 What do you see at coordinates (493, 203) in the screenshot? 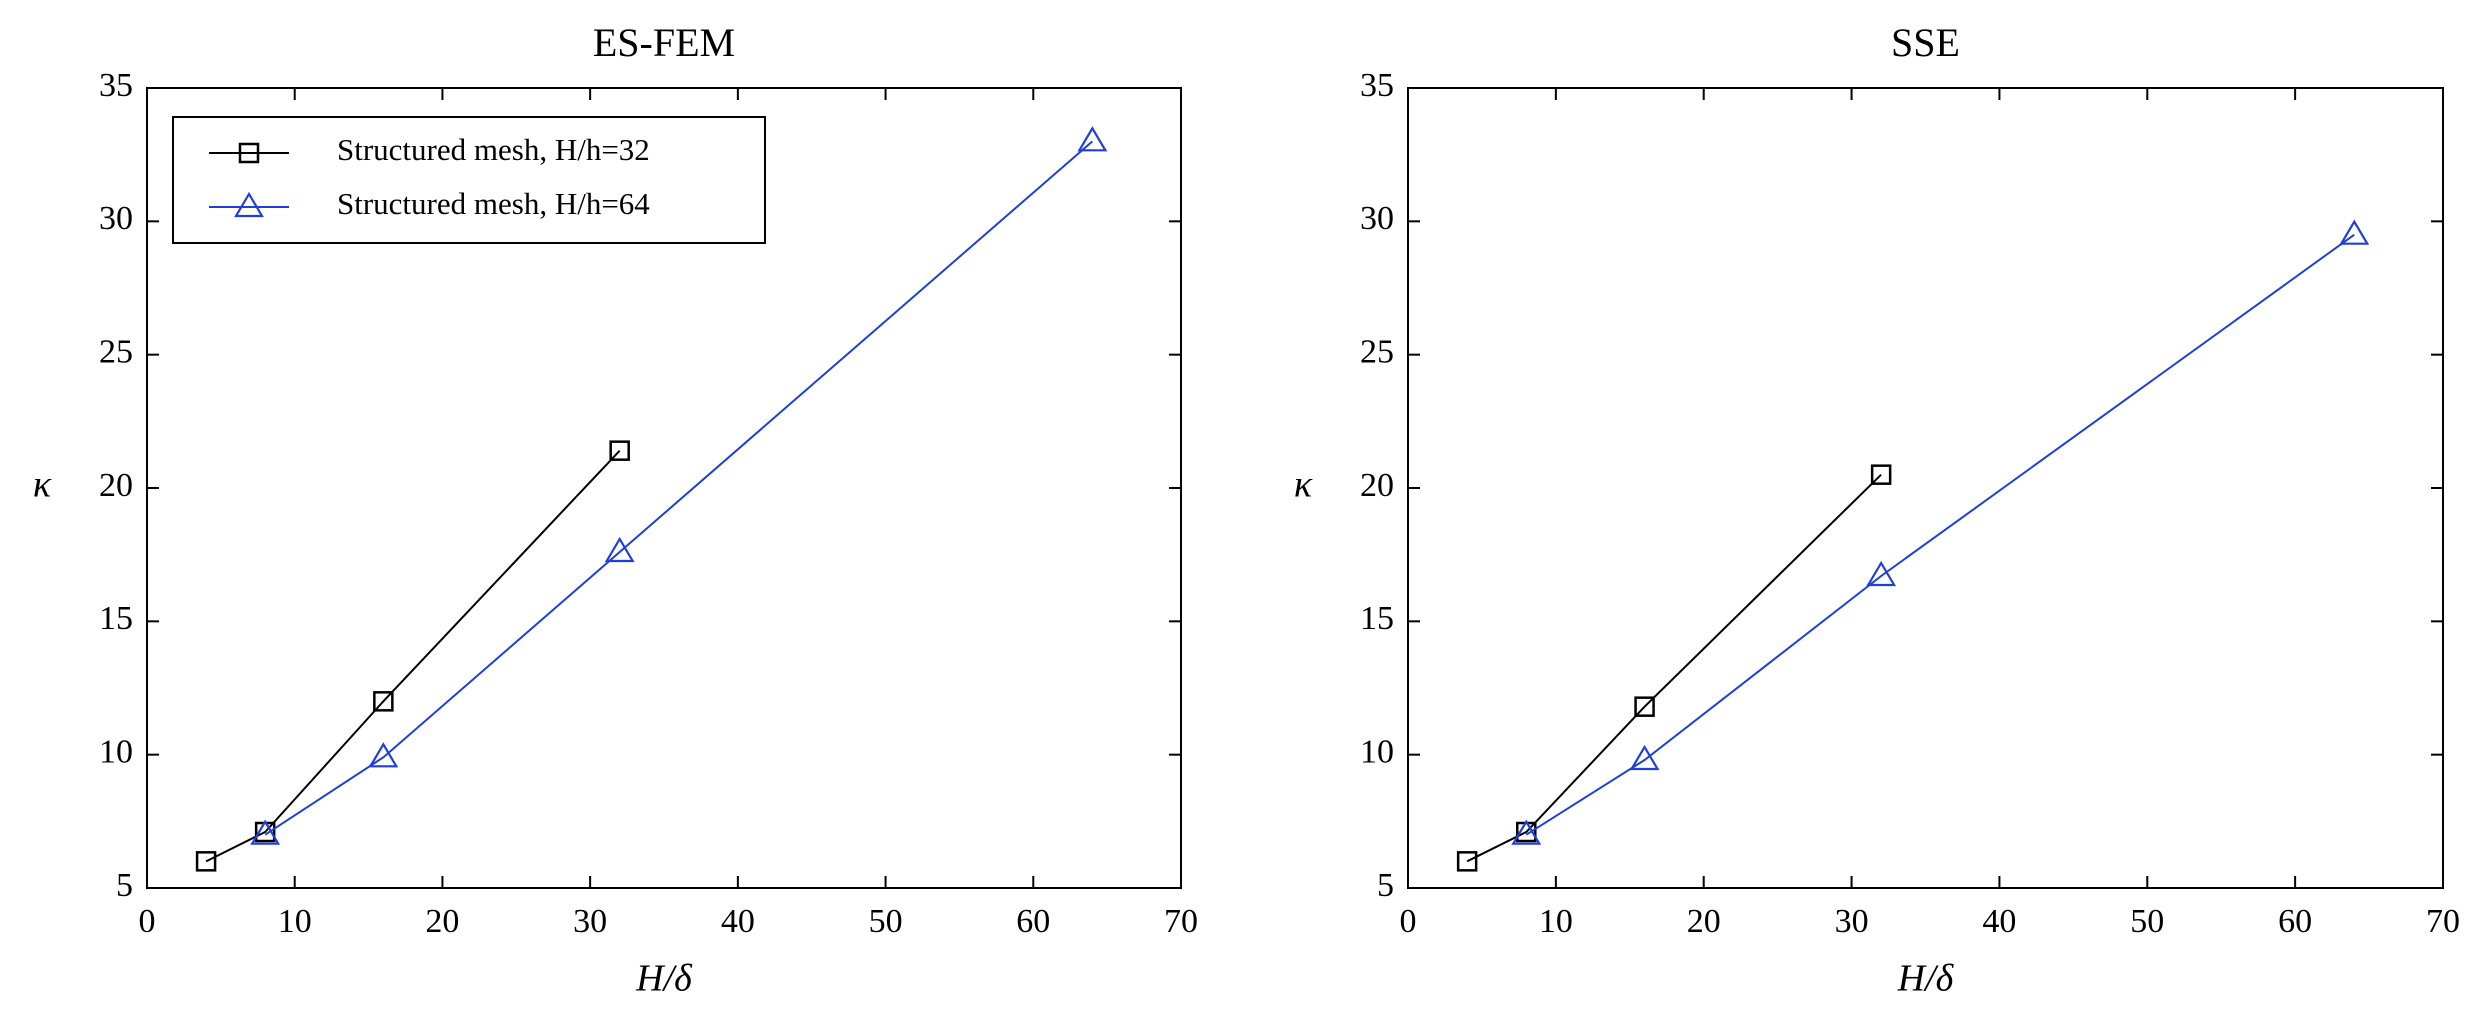
I see `legend-label: Structured mesh, H/h=64` at bounding box center [493, 203].